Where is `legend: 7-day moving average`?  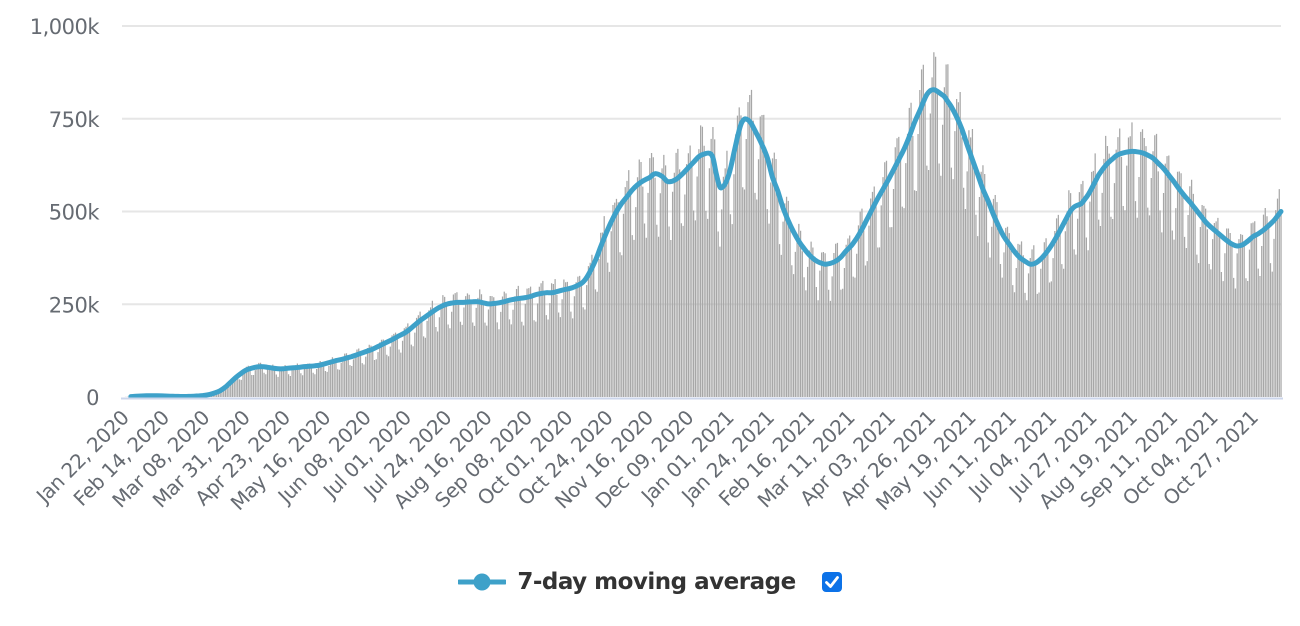
legend: 7-day moving average is located at coordinates (650, 582).